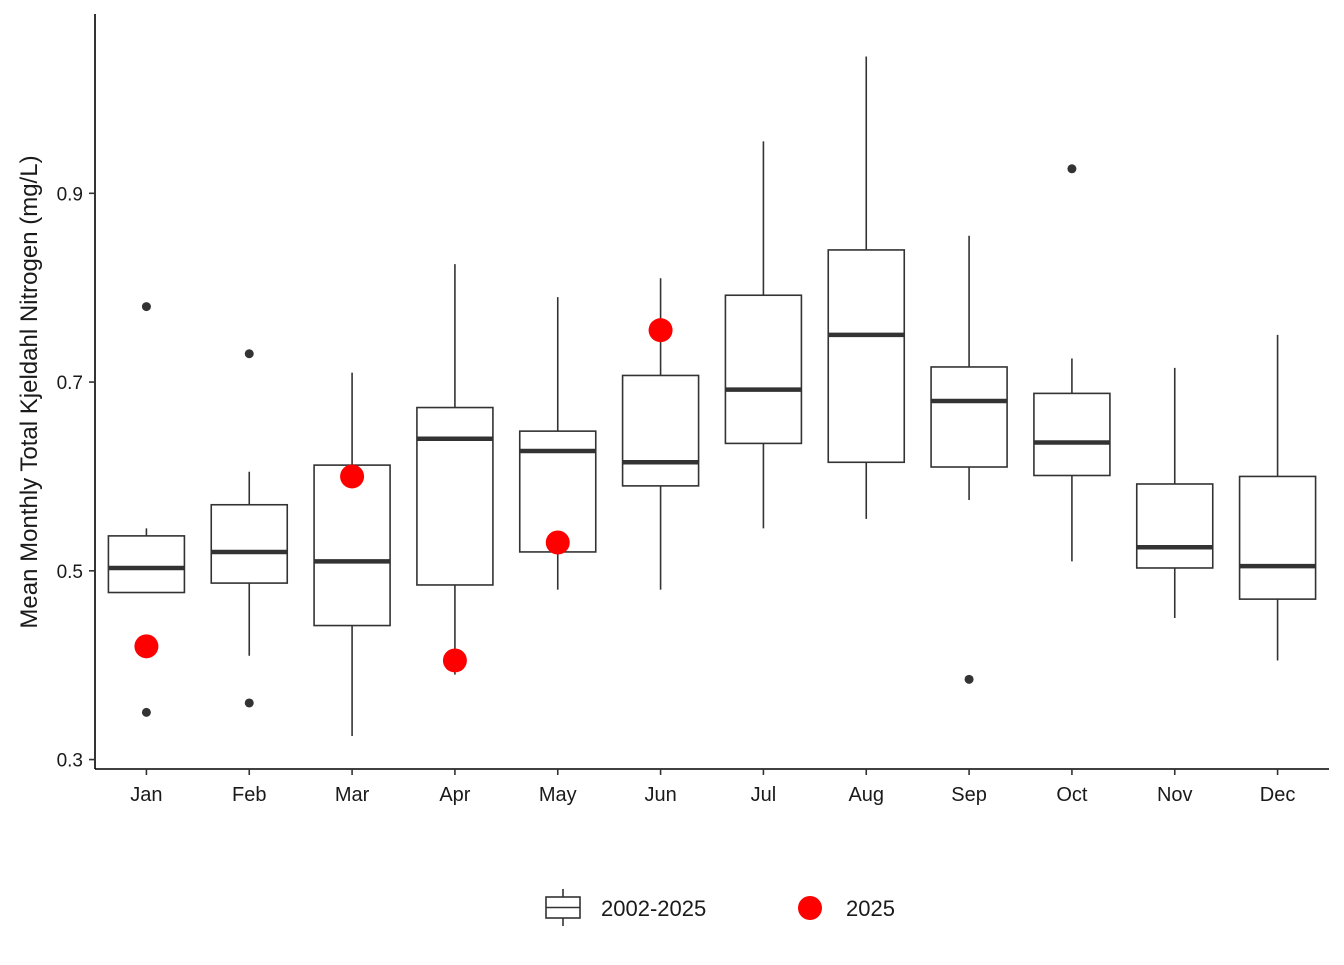 This screenshot has width=1344, height=965. I want to click on x-tick-label: Aug, so click(866, 795).